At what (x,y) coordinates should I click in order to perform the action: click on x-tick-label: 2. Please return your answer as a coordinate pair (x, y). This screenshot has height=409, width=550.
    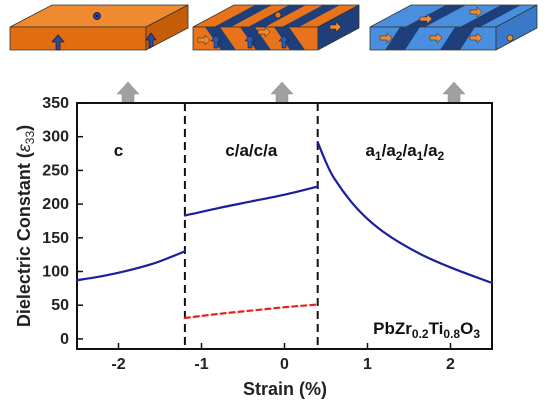
    Looking at the image, I should click on (450, 364).